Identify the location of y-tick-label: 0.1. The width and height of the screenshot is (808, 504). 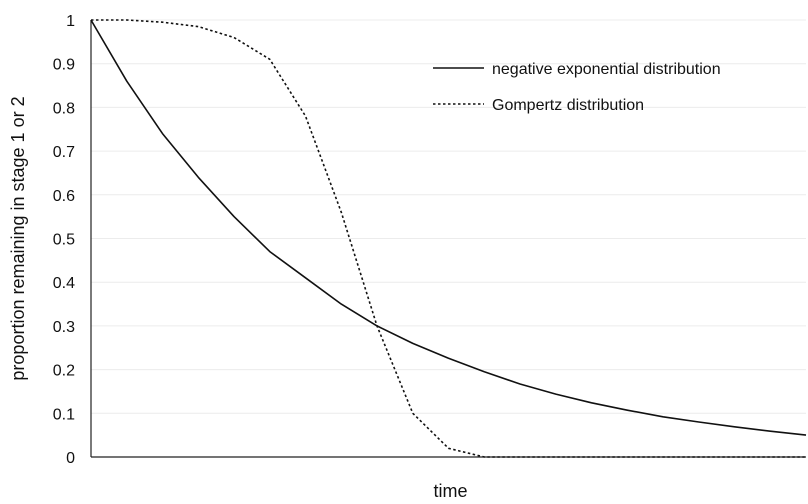
(64, 414).